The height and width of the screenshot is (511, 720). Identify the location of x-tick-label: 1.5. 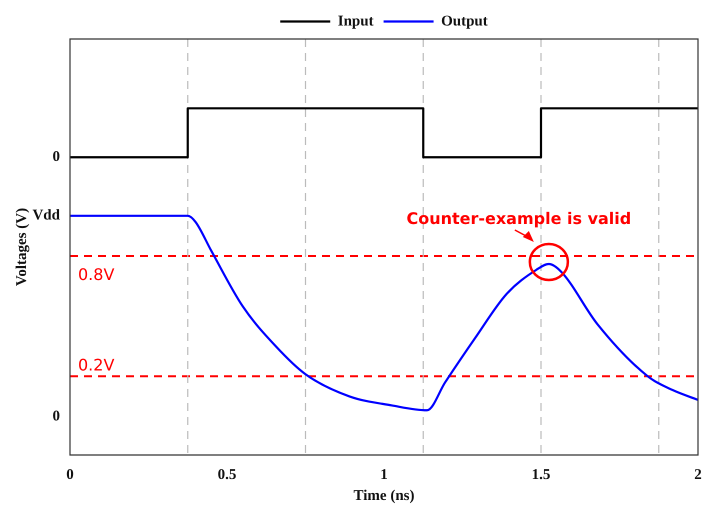
(541, 474).